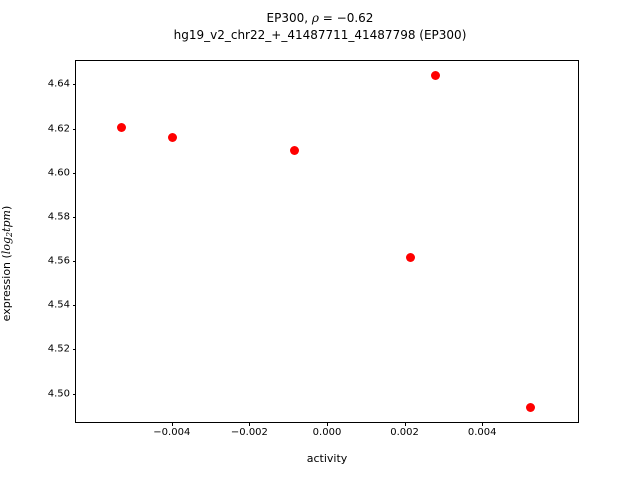 This screenshot has width=640, height=480. I want to click on x-tick-label: 0.000, so click(327, 432).